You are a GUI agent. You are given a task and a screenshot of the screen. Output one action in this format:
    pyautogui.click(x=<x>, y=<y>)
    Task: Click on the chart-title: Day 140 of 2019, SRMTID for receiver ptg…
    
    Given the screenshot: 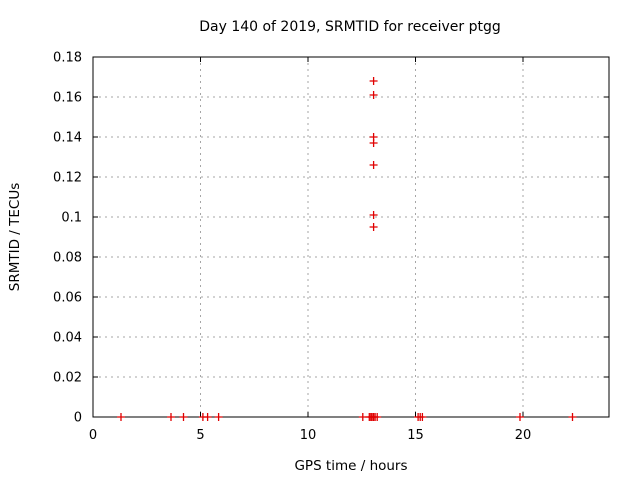 What is the action you would take?
    pyautogui.click(x=350, y=27)
    